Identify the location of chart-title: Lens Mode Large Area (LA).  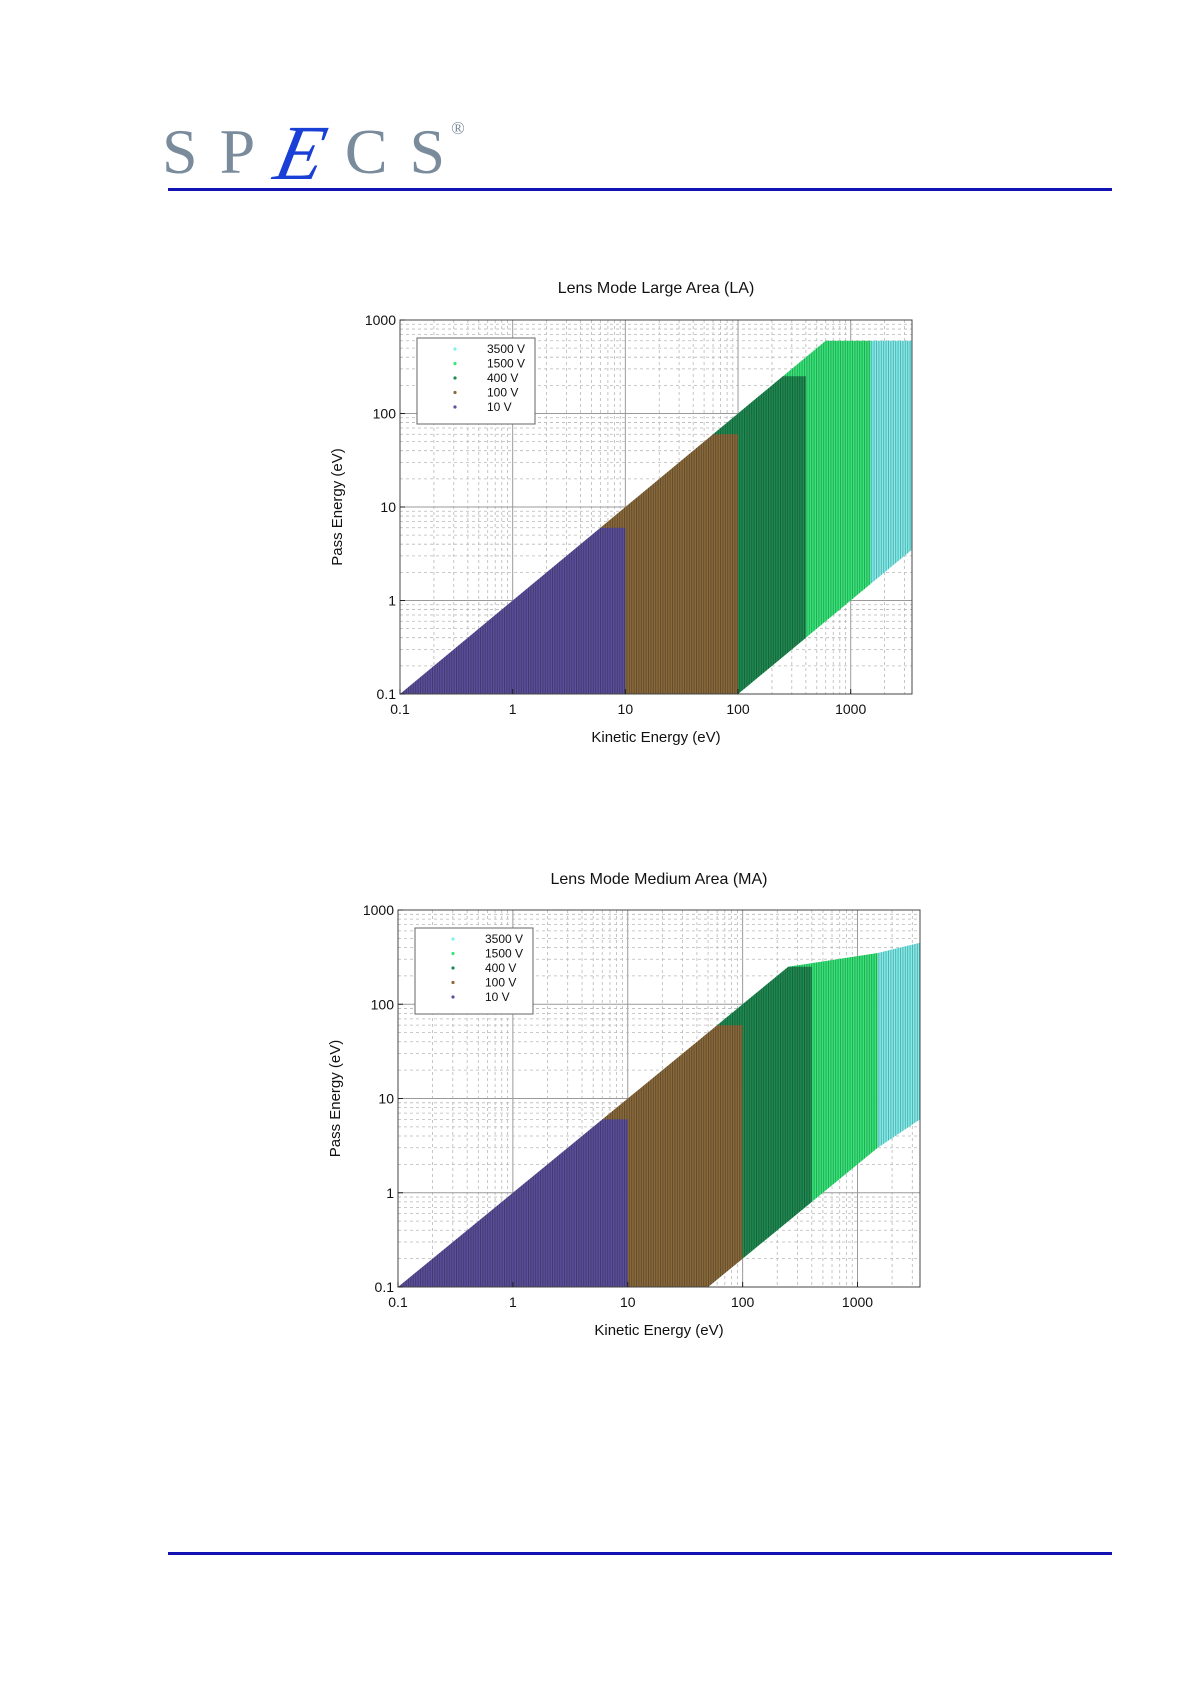
(656, 288).